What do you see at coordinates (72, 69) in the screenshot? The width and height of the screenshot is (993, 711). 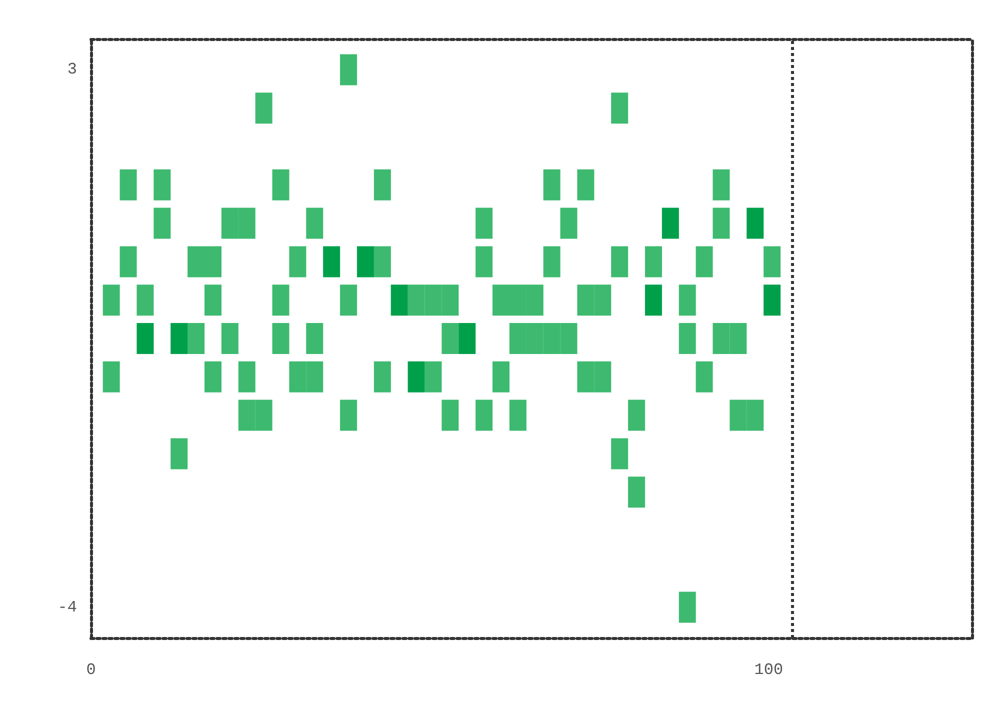 I see `y-tick-label: 3` at bounding box center [72, 69].